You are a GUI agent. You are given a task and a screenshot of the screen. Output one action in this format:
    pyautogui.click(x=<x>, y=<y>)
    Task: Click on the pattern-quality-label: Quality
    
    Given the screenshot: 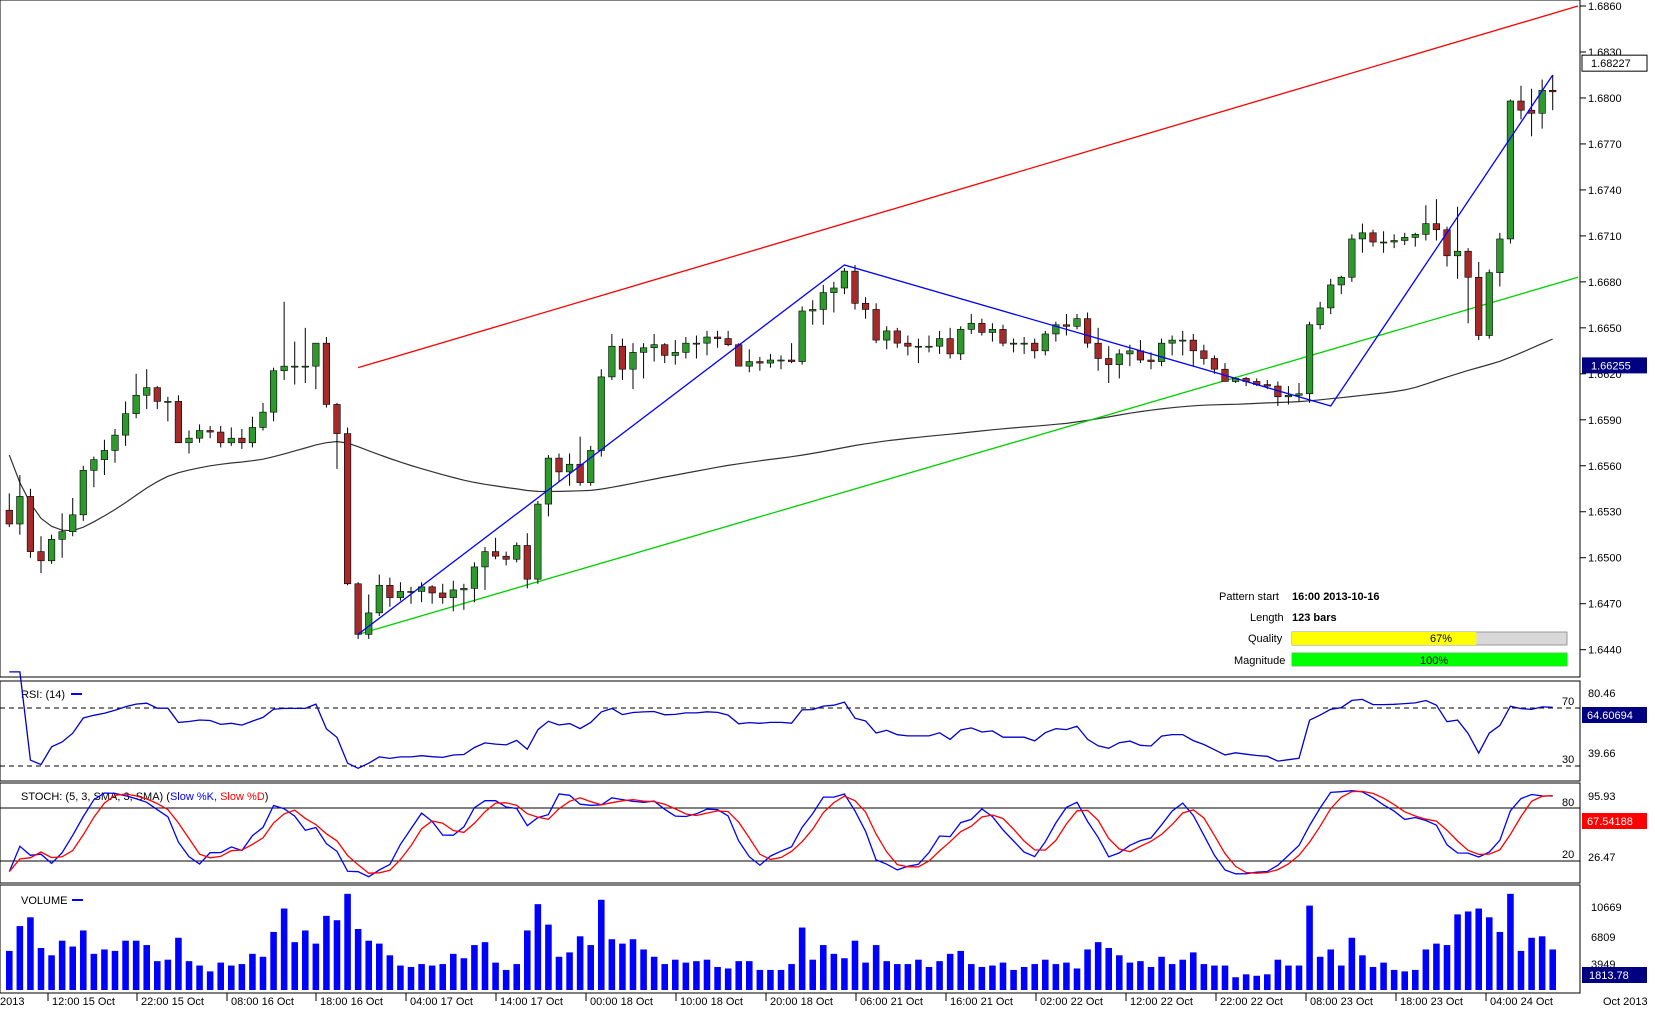 What is the action you would take?
    pyautogui.click(x=1265, y=639)
    